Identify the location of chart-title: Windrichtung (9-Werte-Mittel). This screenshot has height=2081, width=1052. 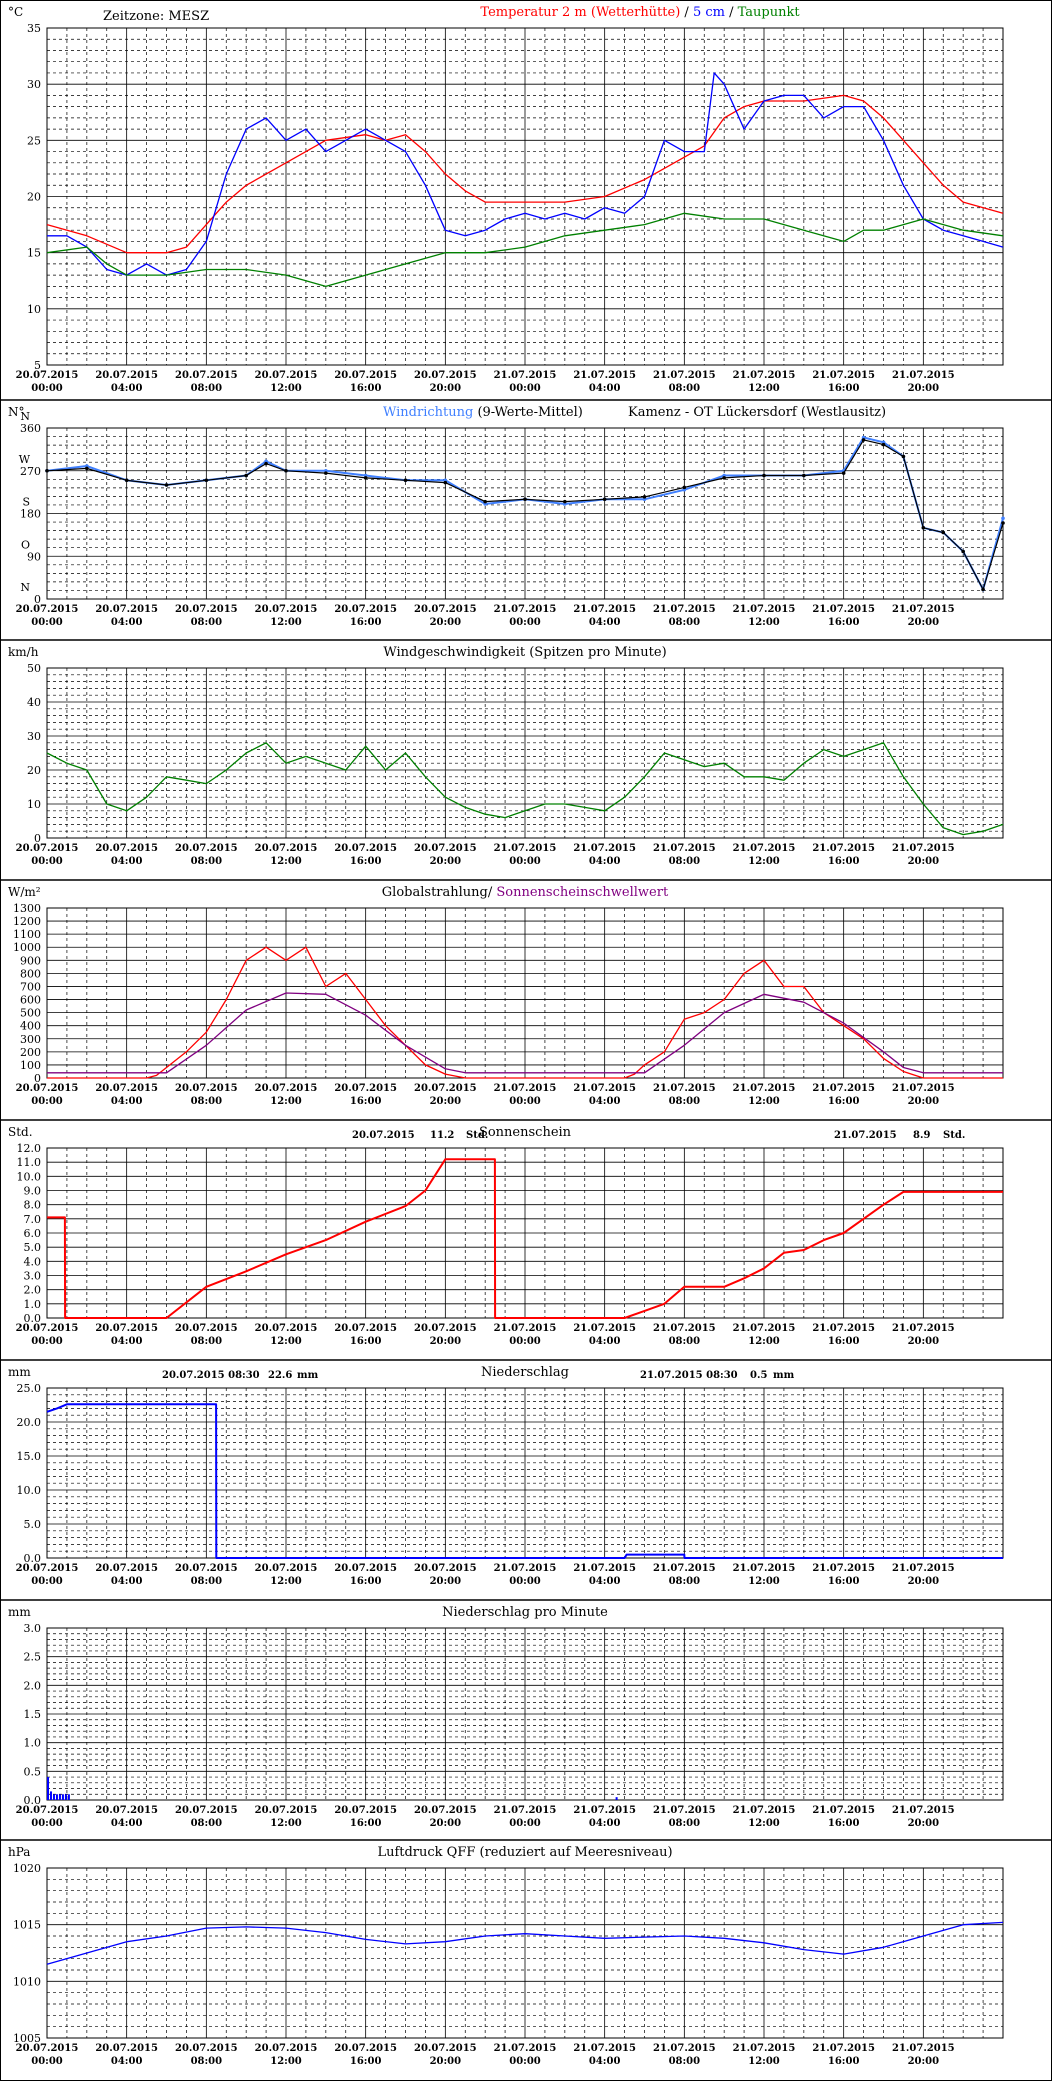
(483, 412).